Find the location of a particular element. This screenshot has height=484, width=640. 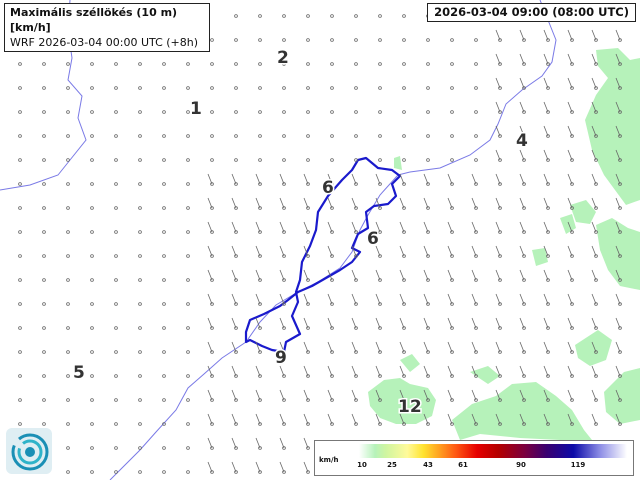

value-label-6a: 6 is located at coordinates (328, 188).